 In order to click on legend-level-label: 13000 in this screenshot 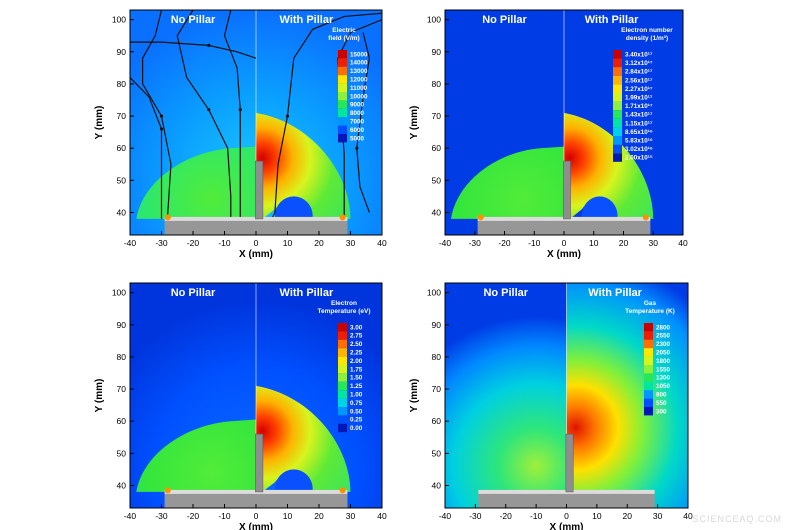, I will do `click(359, 71)`.